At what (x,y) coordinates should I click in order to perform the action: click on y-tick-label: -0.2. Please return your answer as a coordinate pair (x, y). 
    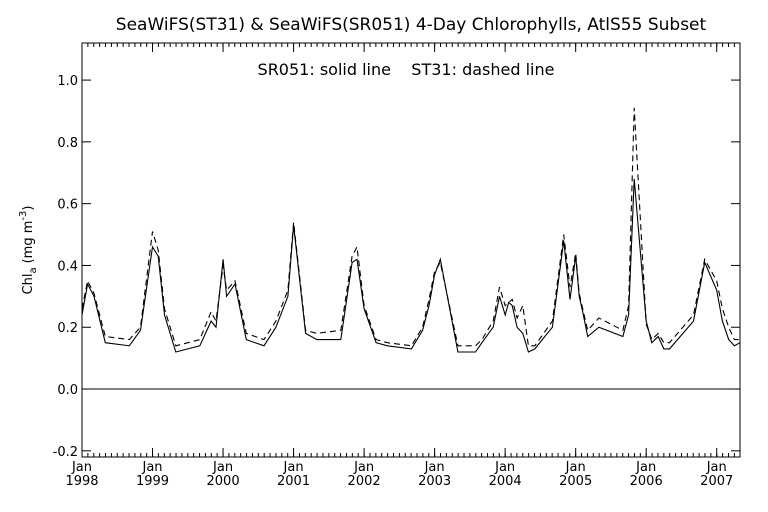
    Looking at the image, I should click on (65, 452).